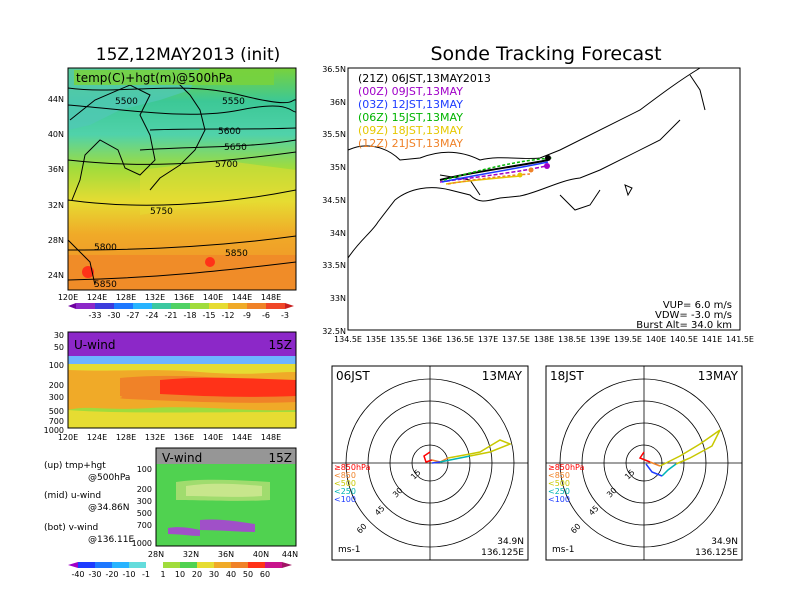 This screenshot has height=612, width=792. Describe the element at coordinates (170, 574) in the screenshot. I see `vwind-colorbar-labels: -40 -30 -20 -10 -1 1 10 20 30 40 50 60` at that location.